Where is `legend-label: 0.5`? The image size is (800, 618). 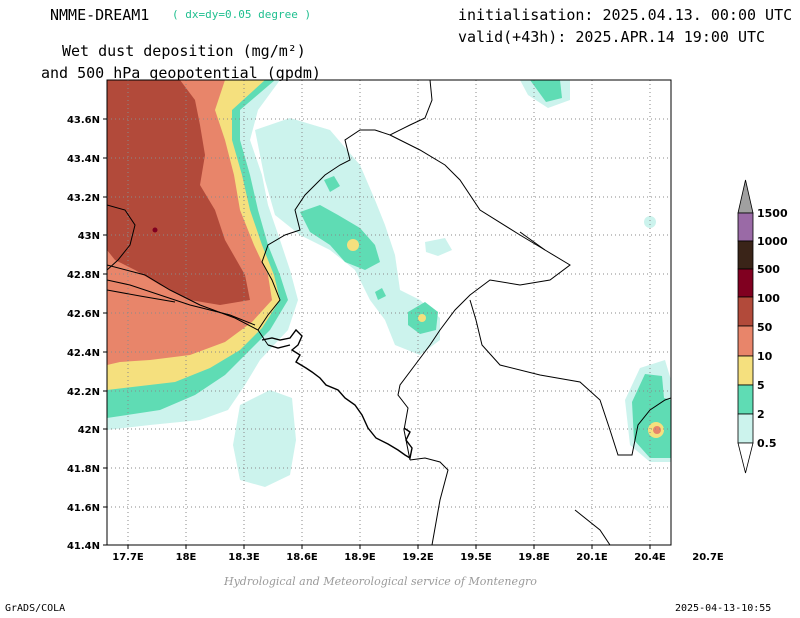 legend-label: 0.5 is located at coordinates (767, 443).